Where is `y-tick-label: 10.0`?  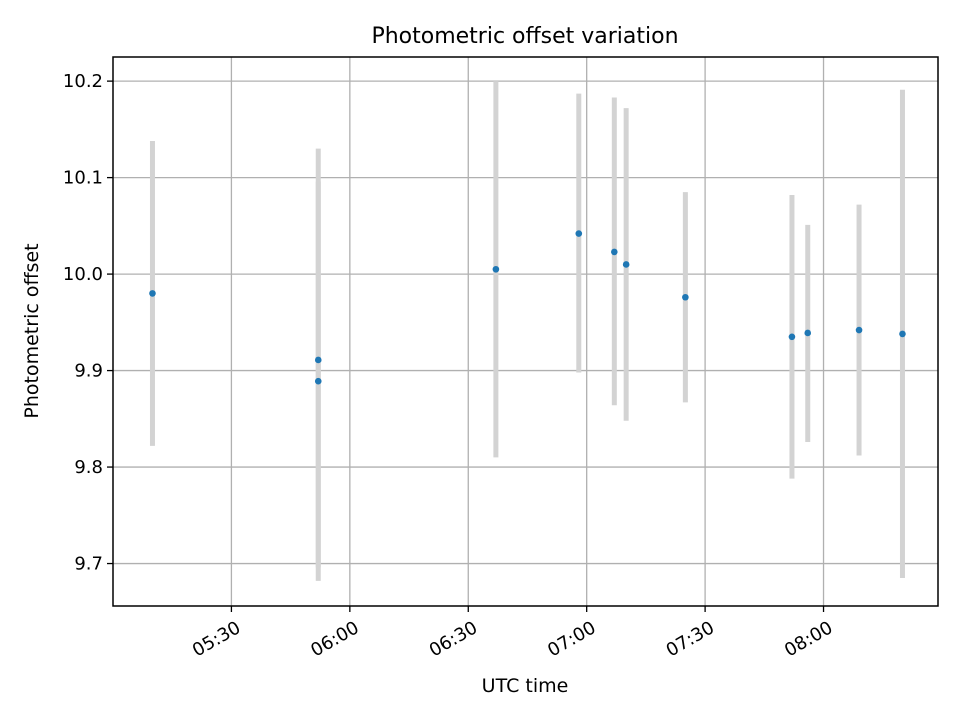 y-tick-label: 10.0 is located at coordinates (83, 274).